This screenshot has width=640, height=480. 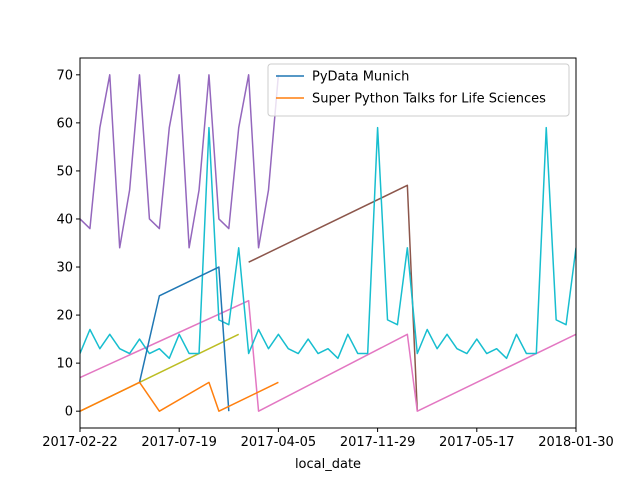 What do you see at coordinates (477, 442) in the screenshot?
I see `x-tick-label: 2017-05-17` at bounding box center [477, 442].